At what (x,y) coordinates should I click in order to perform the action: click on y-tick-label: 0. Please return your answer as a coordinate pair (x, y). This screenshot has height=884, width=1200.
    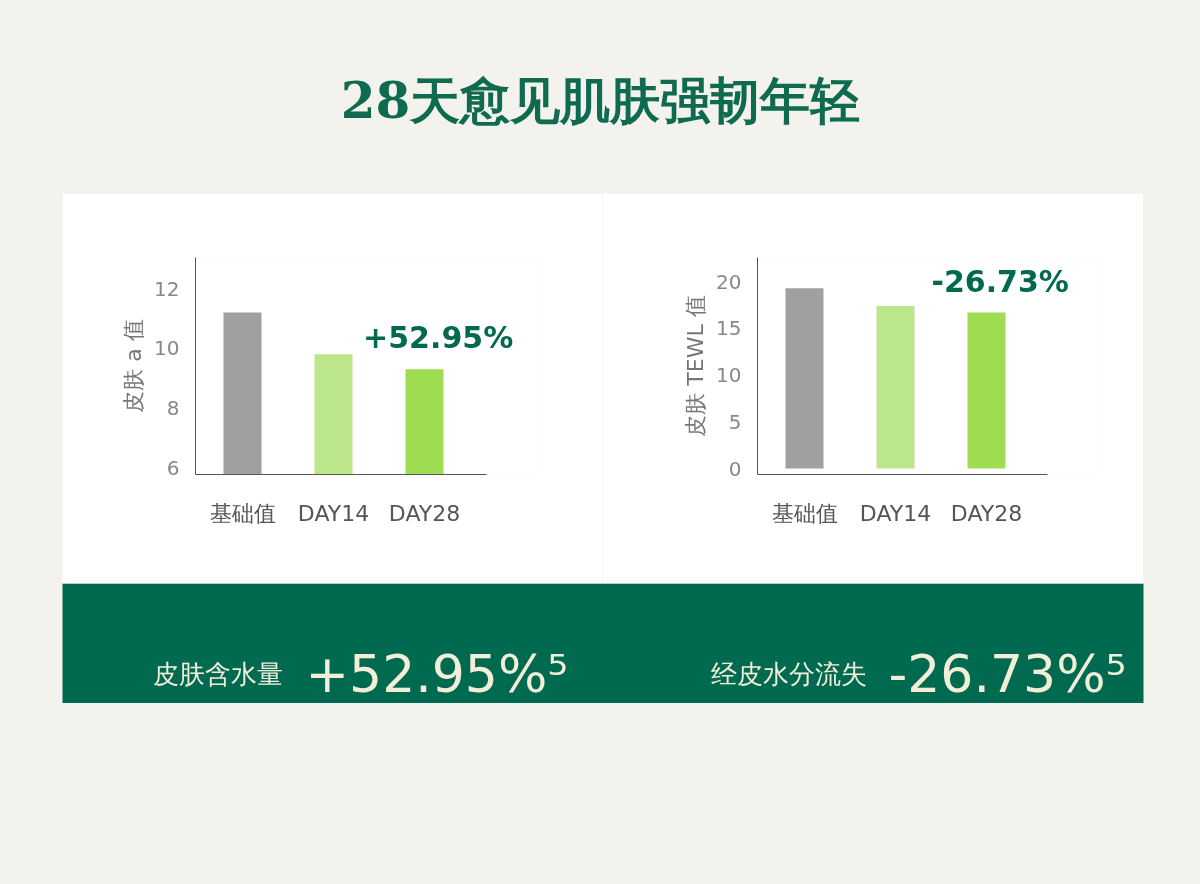
    Looking at the image, I should click on (735, 468).